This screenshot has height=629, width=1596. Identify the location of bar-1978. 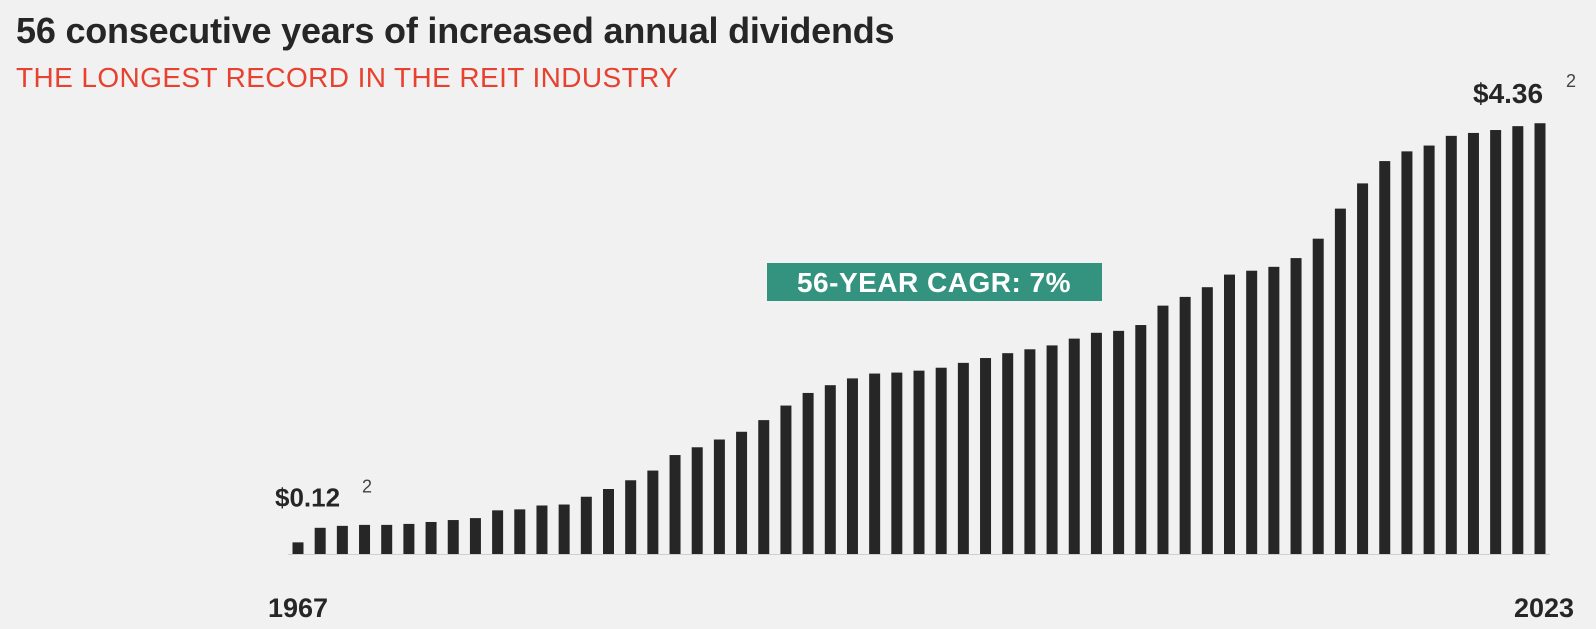
(542, 529).